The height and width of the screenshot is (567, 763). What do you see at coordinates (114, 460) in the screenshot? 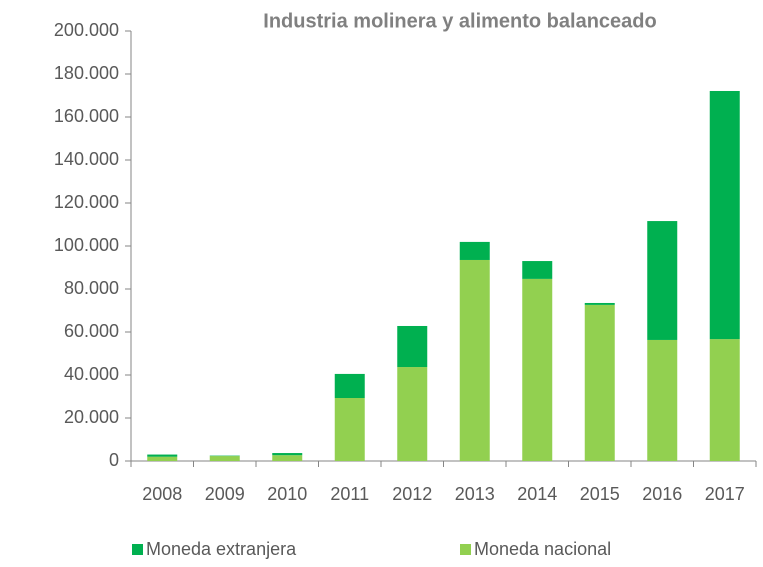
I see `y-tick-label: 0` at bounding box center [114, 460].